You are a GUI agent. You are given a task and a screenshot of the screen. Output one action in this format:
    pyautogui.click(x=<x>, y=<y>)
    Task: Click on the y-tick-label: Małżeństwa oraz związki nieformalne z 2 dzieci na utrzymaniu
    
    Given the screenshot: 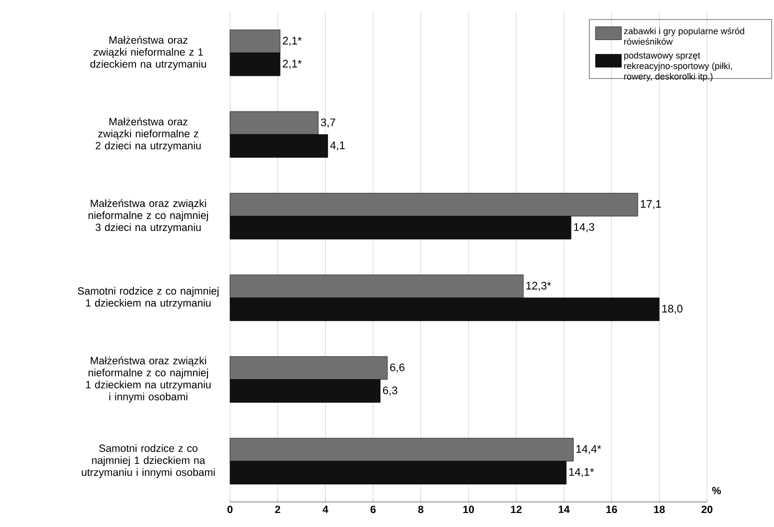 What is the action you would take?
    pyautogui.click(x=148, y=135)
    